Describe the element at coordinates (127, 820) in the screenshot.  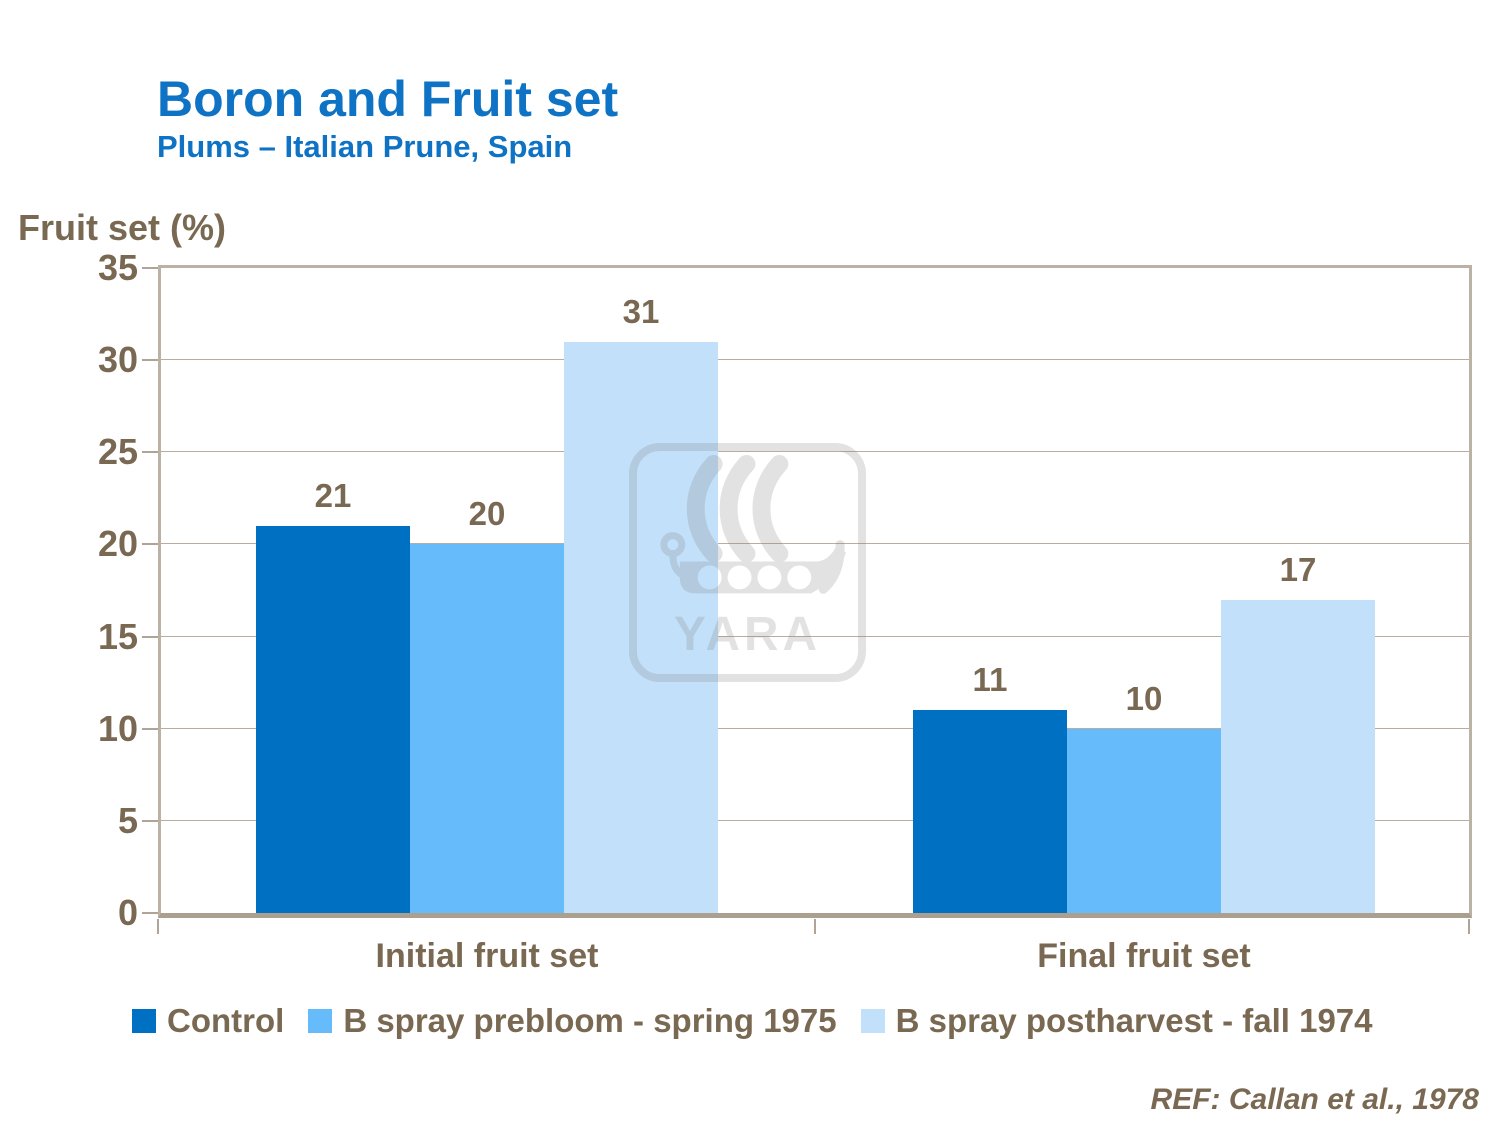
I see `y-axis-tick-label-5: 5` at that location.